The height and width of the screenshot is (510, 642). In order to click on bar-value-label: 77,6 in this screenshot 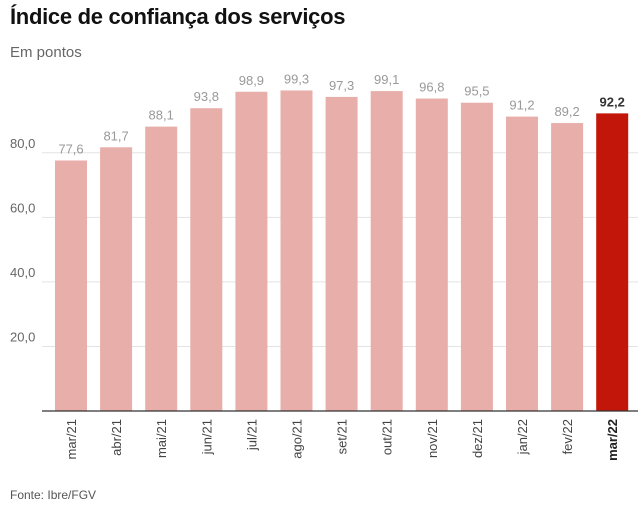, I will do `click(70, 149)`.